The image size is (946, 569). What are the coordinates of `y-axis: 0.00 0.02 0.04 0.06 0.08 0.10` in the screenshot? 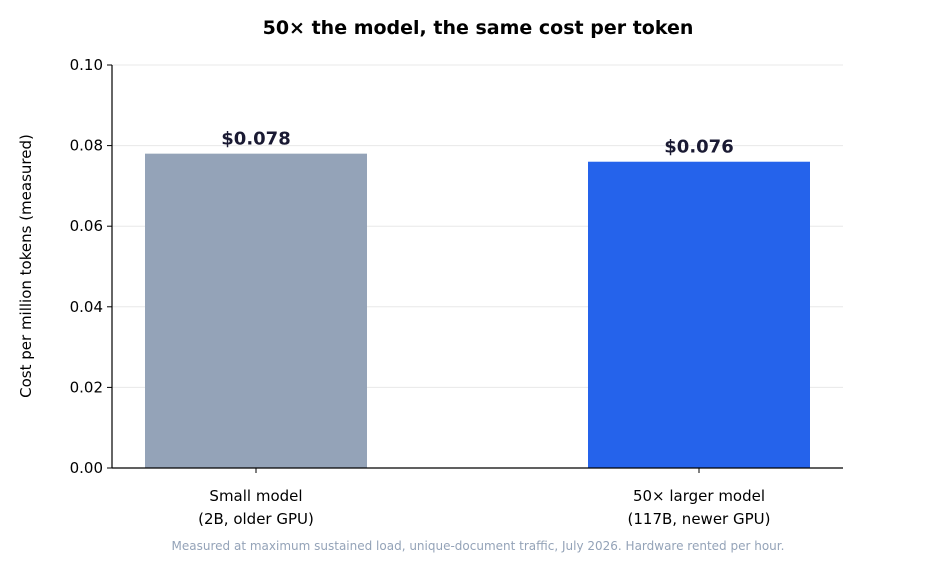 It's located at (91, 266).